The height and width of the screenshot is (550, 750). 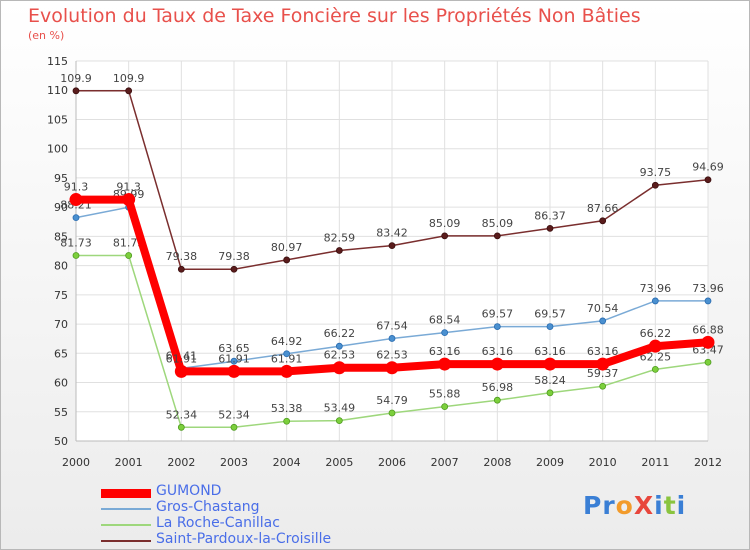 What do you see at coordinates (497, 462) in the screenshot?
I see `x-tick-label: 2008` at bounding box center [497, 462].